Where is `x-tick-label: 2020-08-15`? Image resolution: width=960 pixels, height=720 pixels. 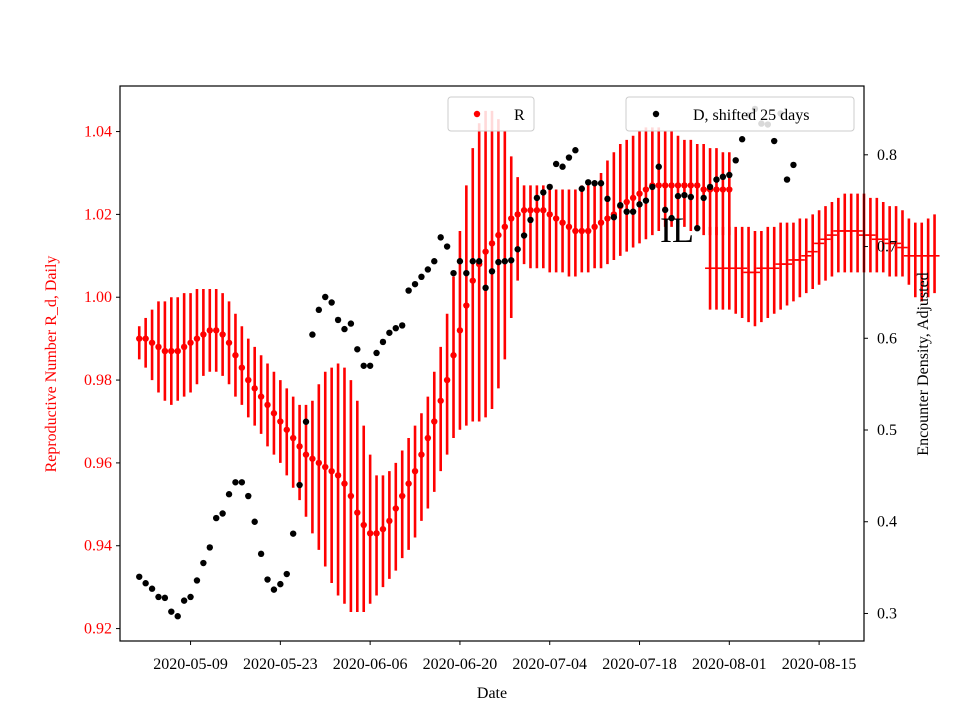
x-tick-label: 2020-08-15 is located at coordinates (819, 664).